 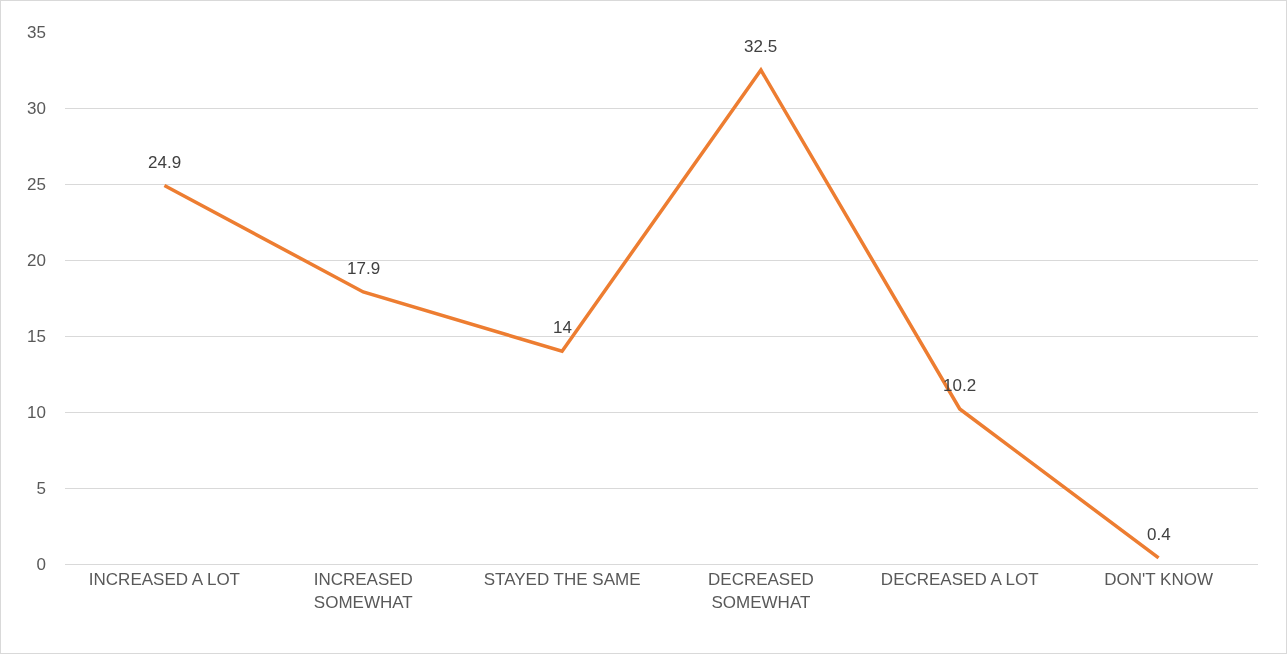 I want to click on x-tick-label: INCREASED A LOT, so click(x=164, y=580).